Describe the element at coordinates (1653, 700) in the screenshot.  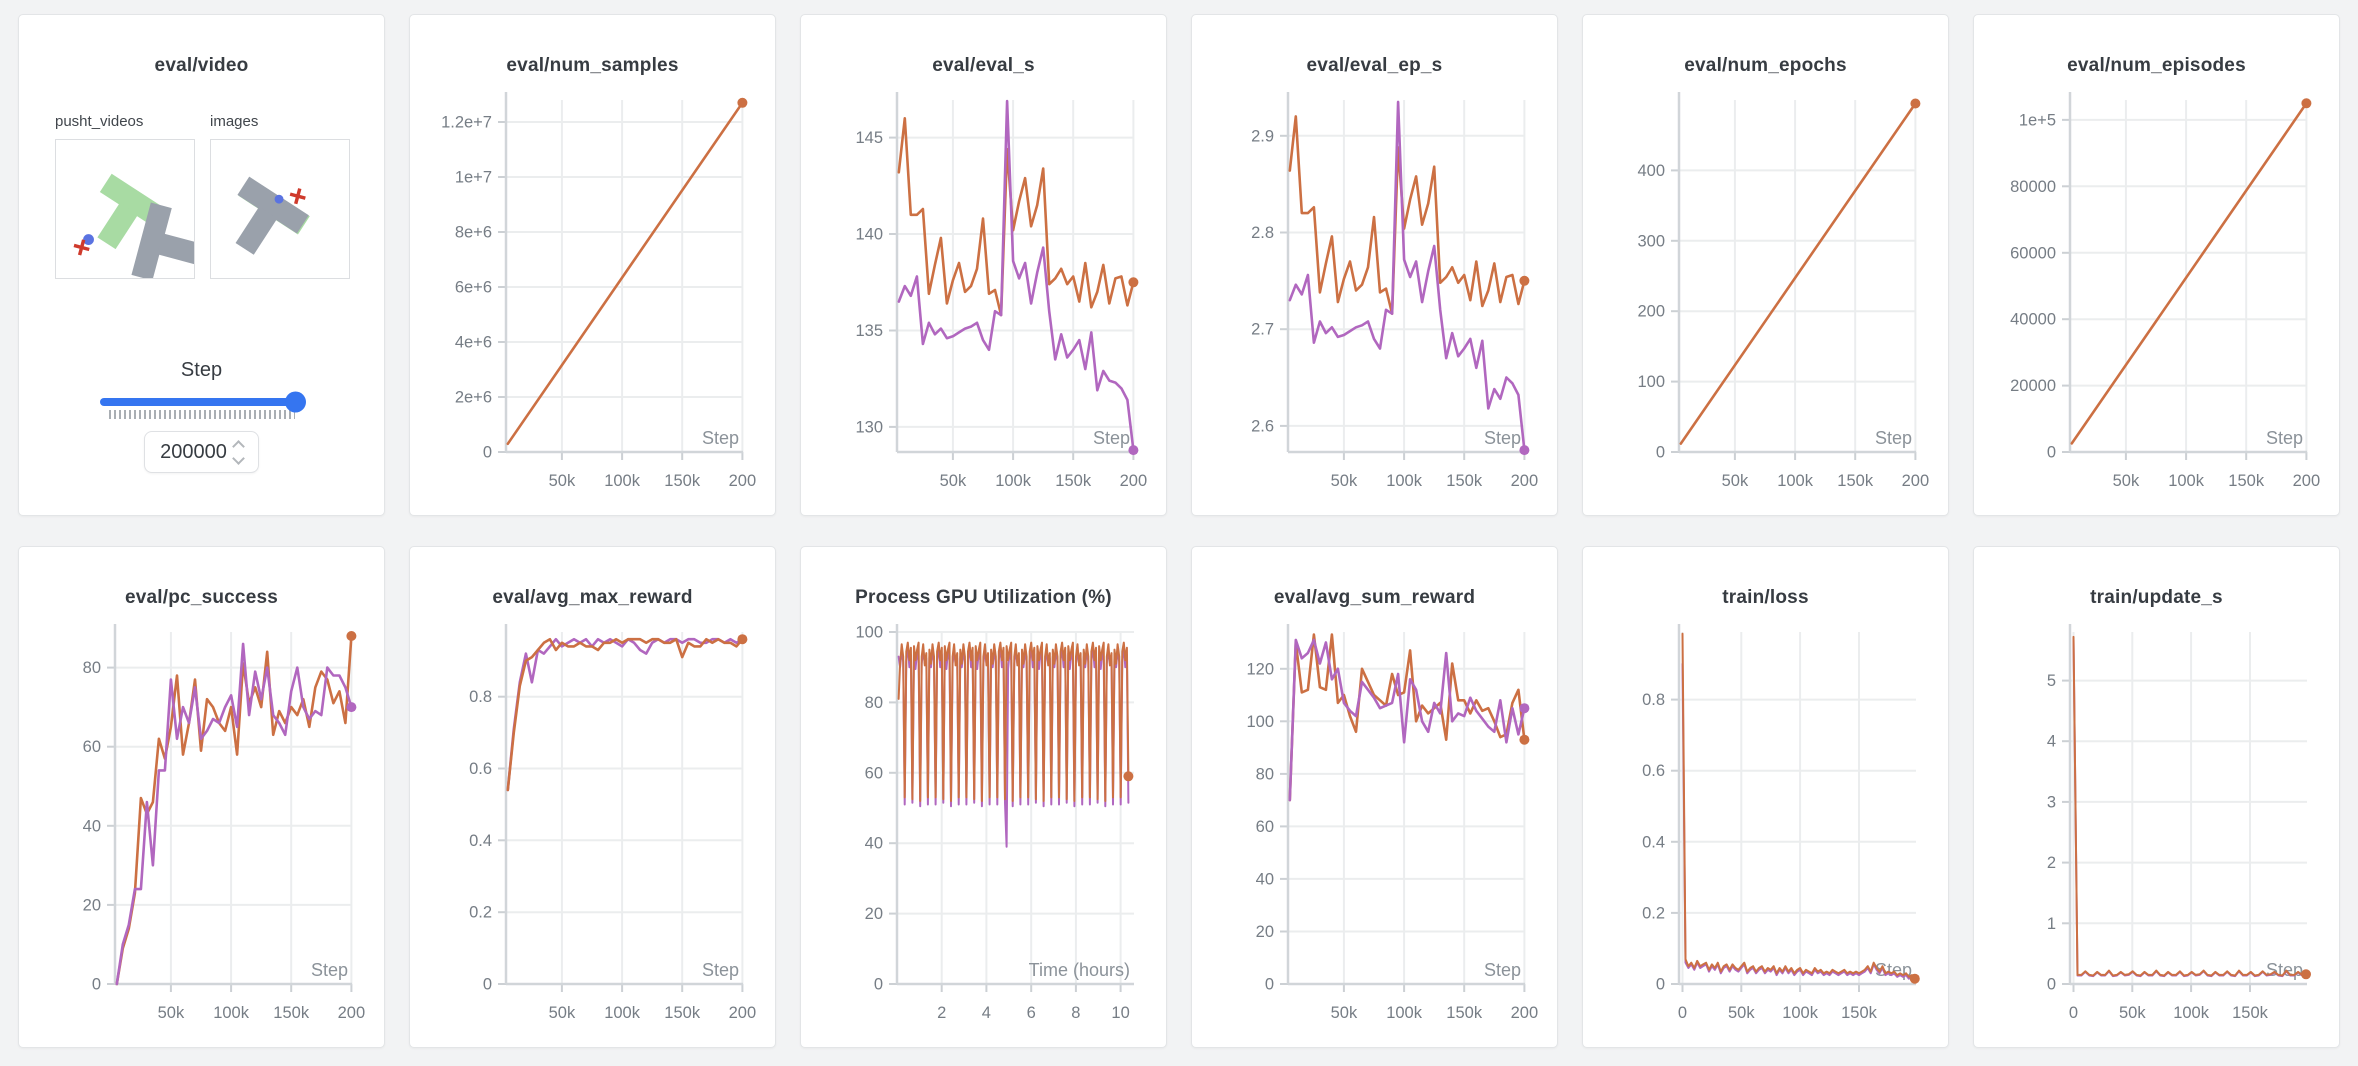
I see `svg-text: 0.8` at that location.